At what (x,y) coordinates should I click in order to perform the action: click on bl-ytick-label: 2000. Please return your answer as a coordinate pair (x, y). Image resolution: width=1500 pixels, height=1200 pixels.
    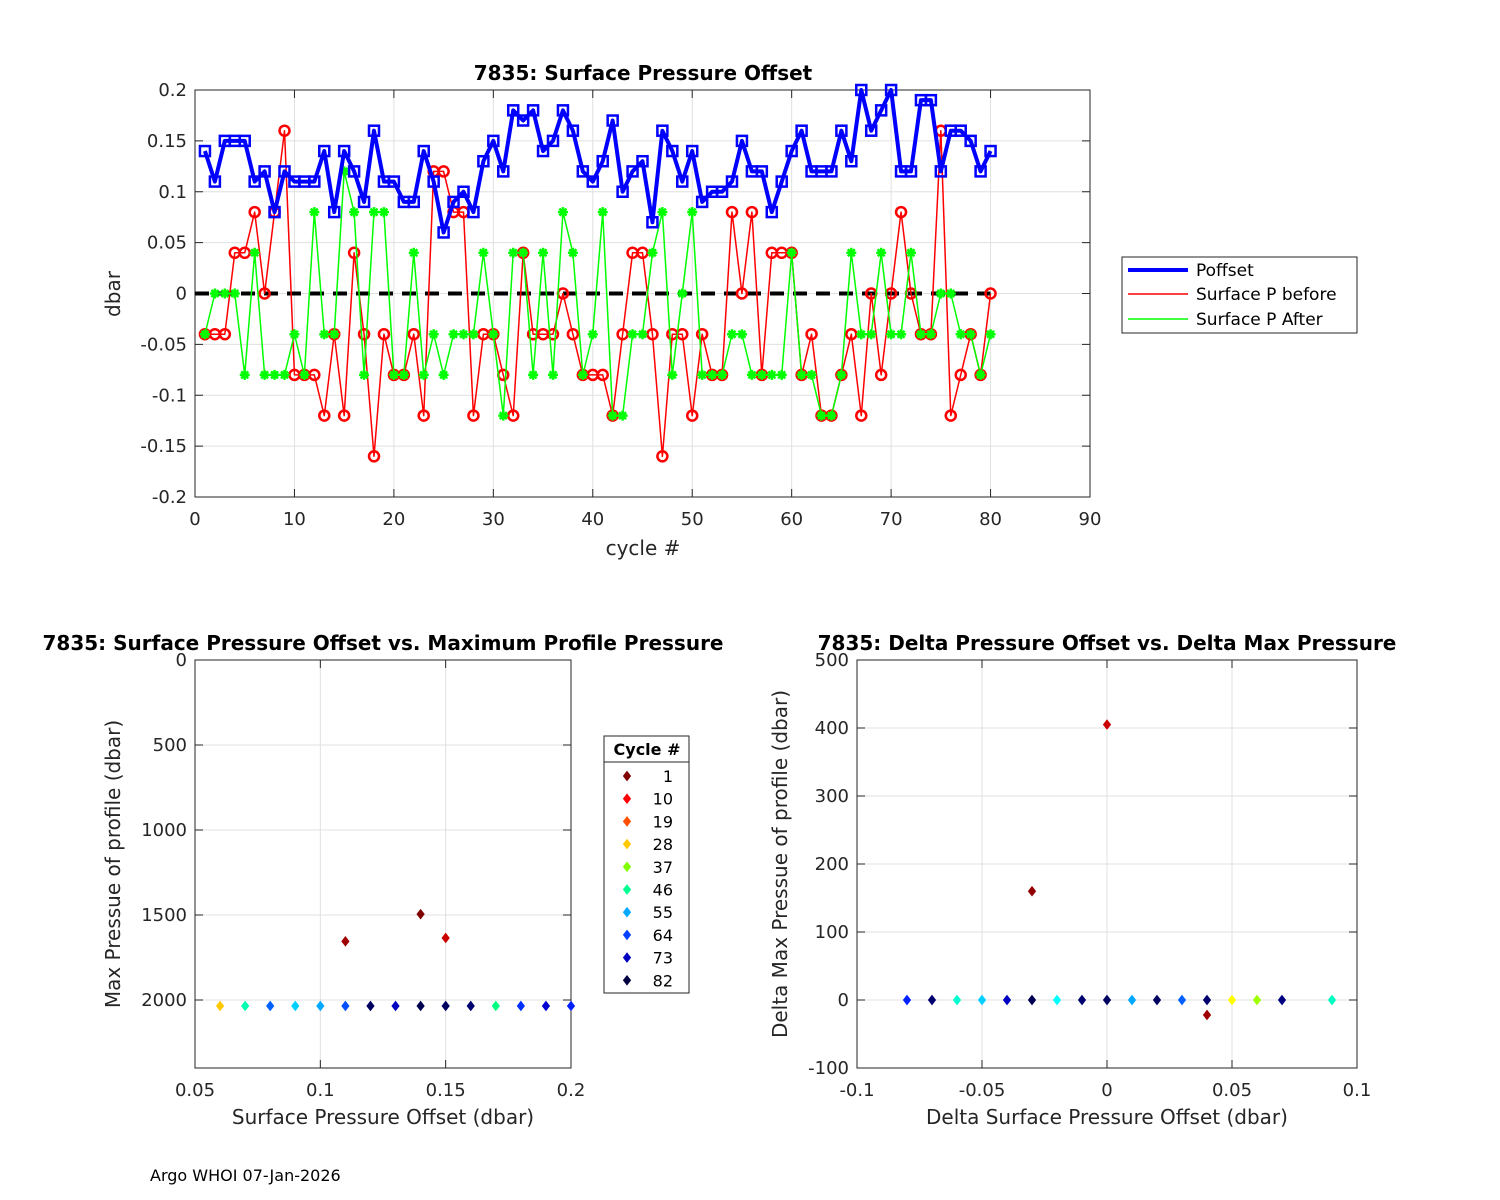
    Looking at the image, I should click on (164, 1000).